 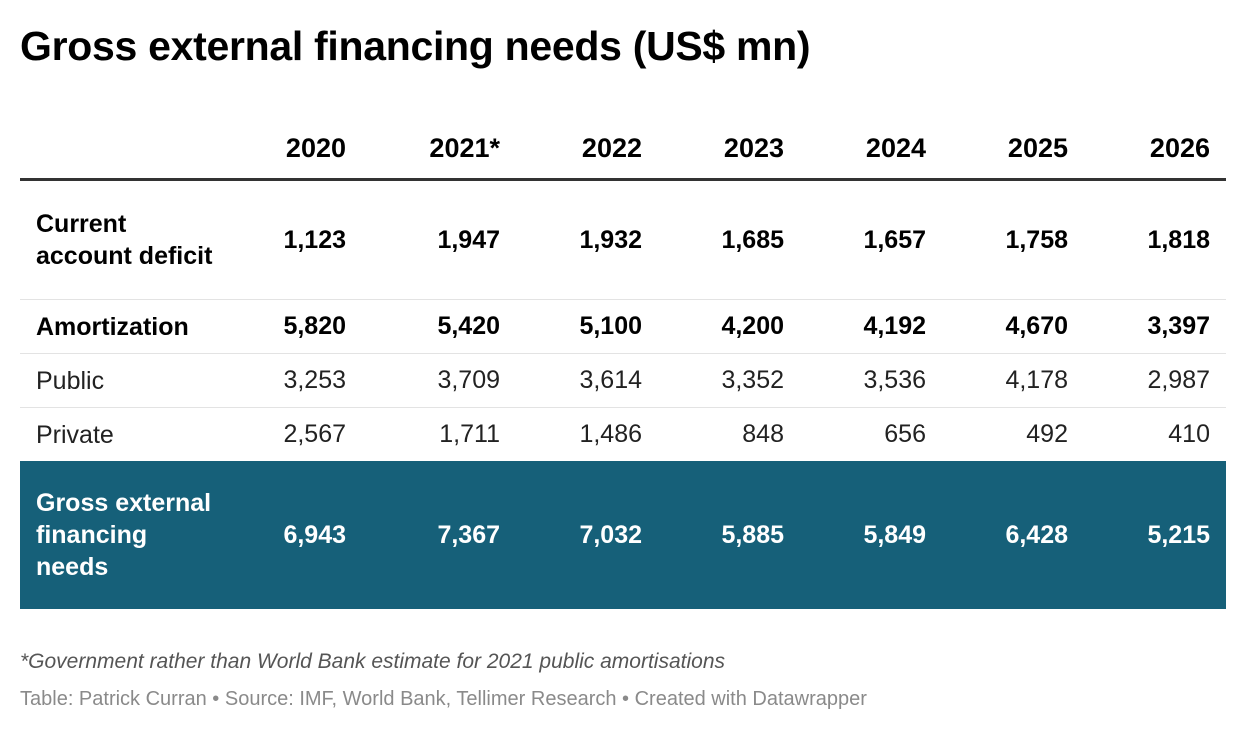 I want to click on table-cell: 6,428, so click(x=1013, y=535).